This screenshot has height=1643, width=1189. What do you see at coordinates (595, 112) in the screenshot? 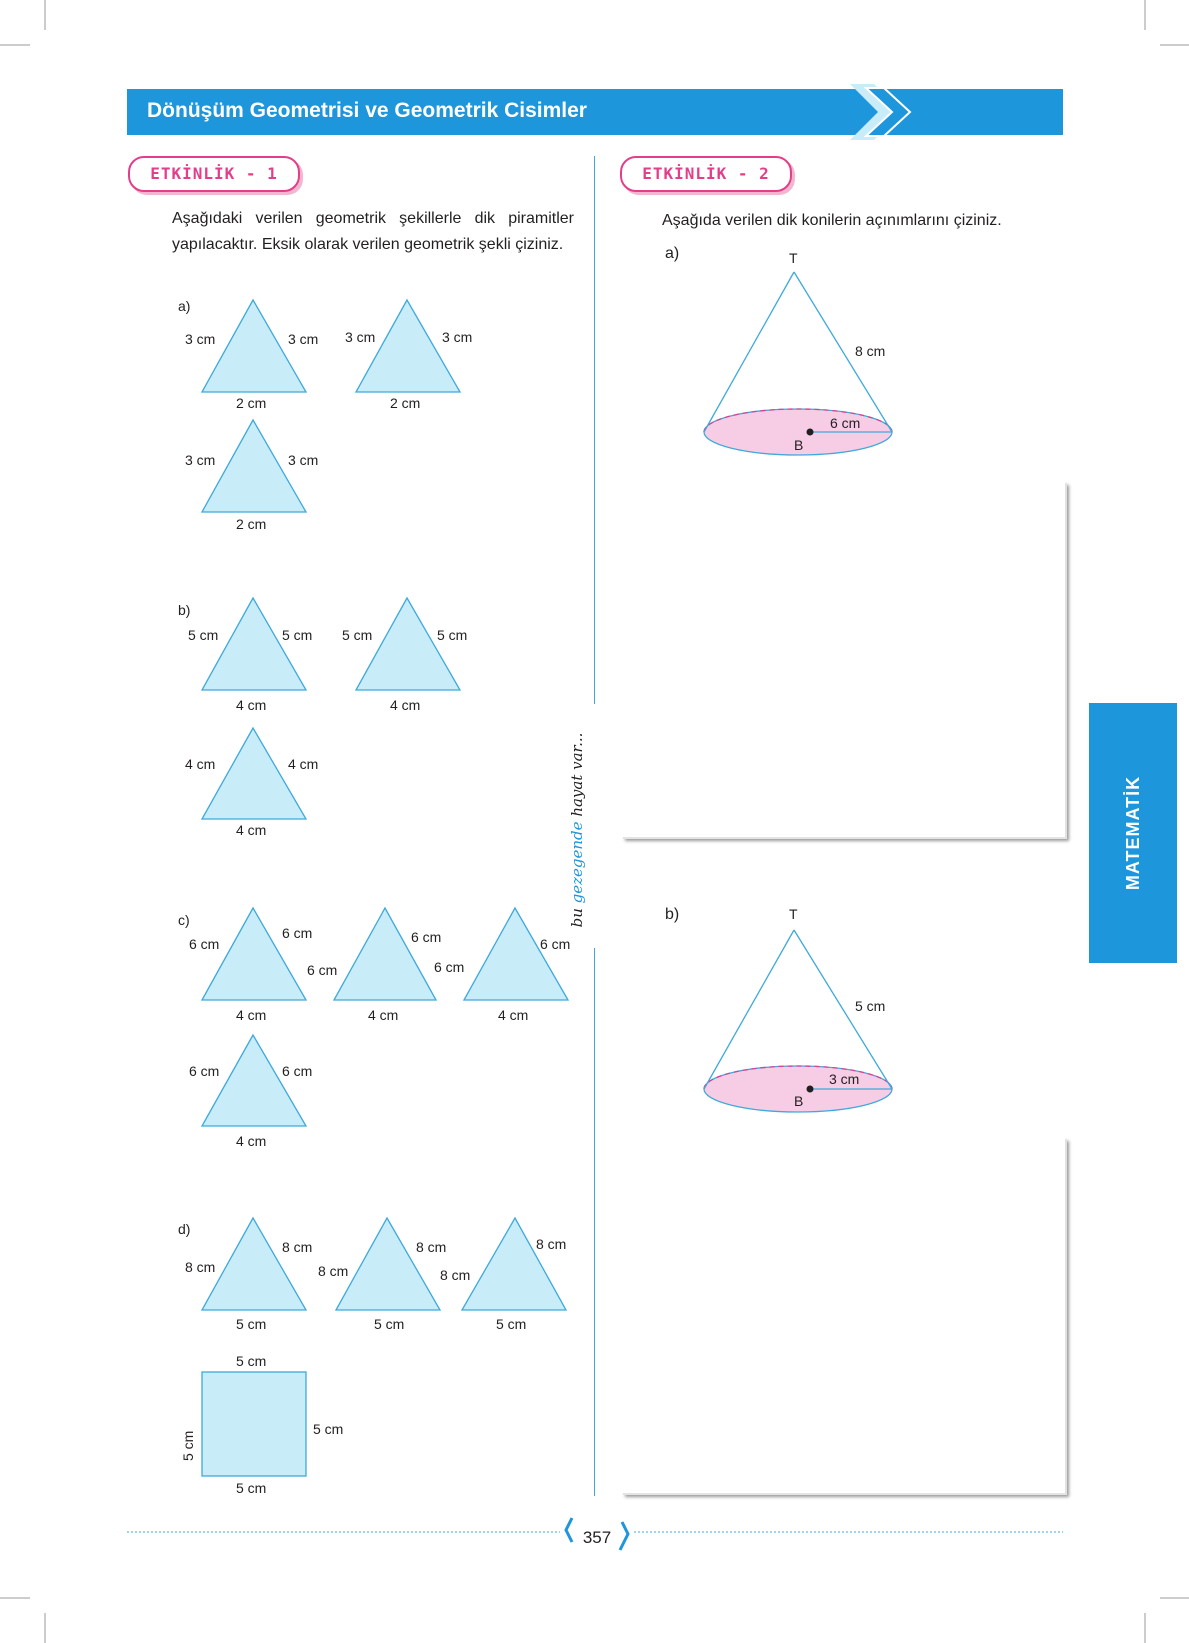
I see `header-bar: Dönüşüm Geometrisi ve Geometrik Cisimler` at bounding box center [595, 112].